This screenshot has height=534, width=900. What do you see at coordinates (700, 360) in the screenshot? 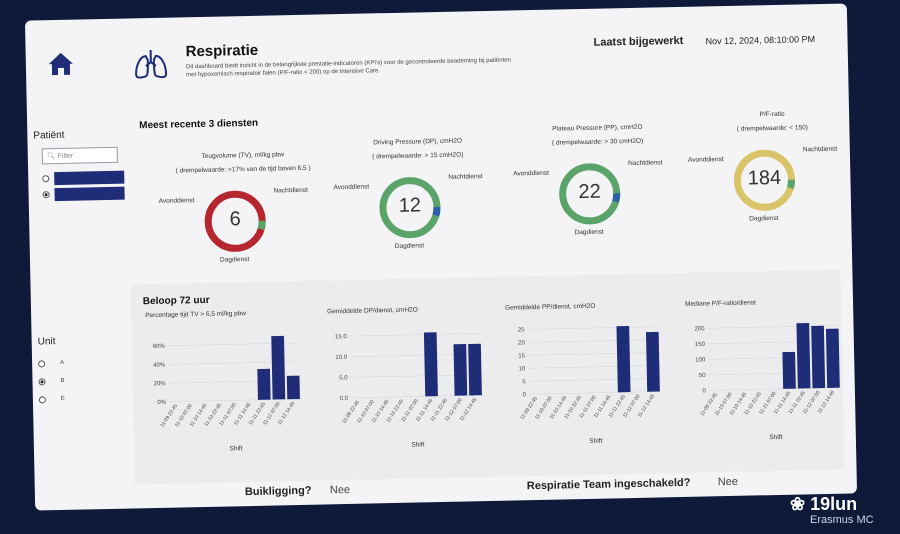
I see `y-tick-label: 100` at bounding box center [700, 360].